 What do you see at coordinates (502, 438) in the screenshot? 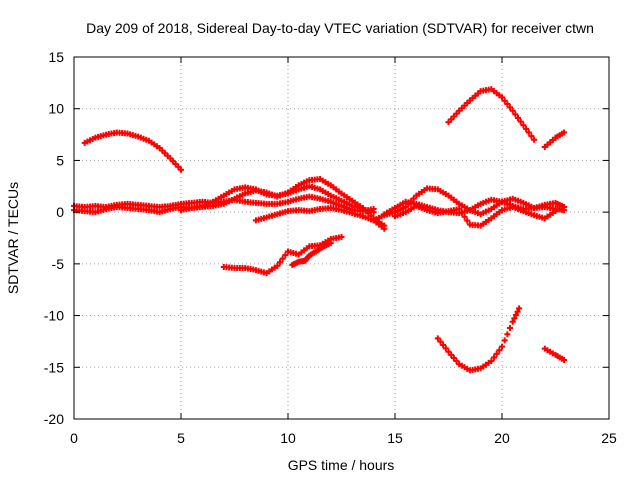
I see `x-tick-label: 20` at bounding box center [502, 438].